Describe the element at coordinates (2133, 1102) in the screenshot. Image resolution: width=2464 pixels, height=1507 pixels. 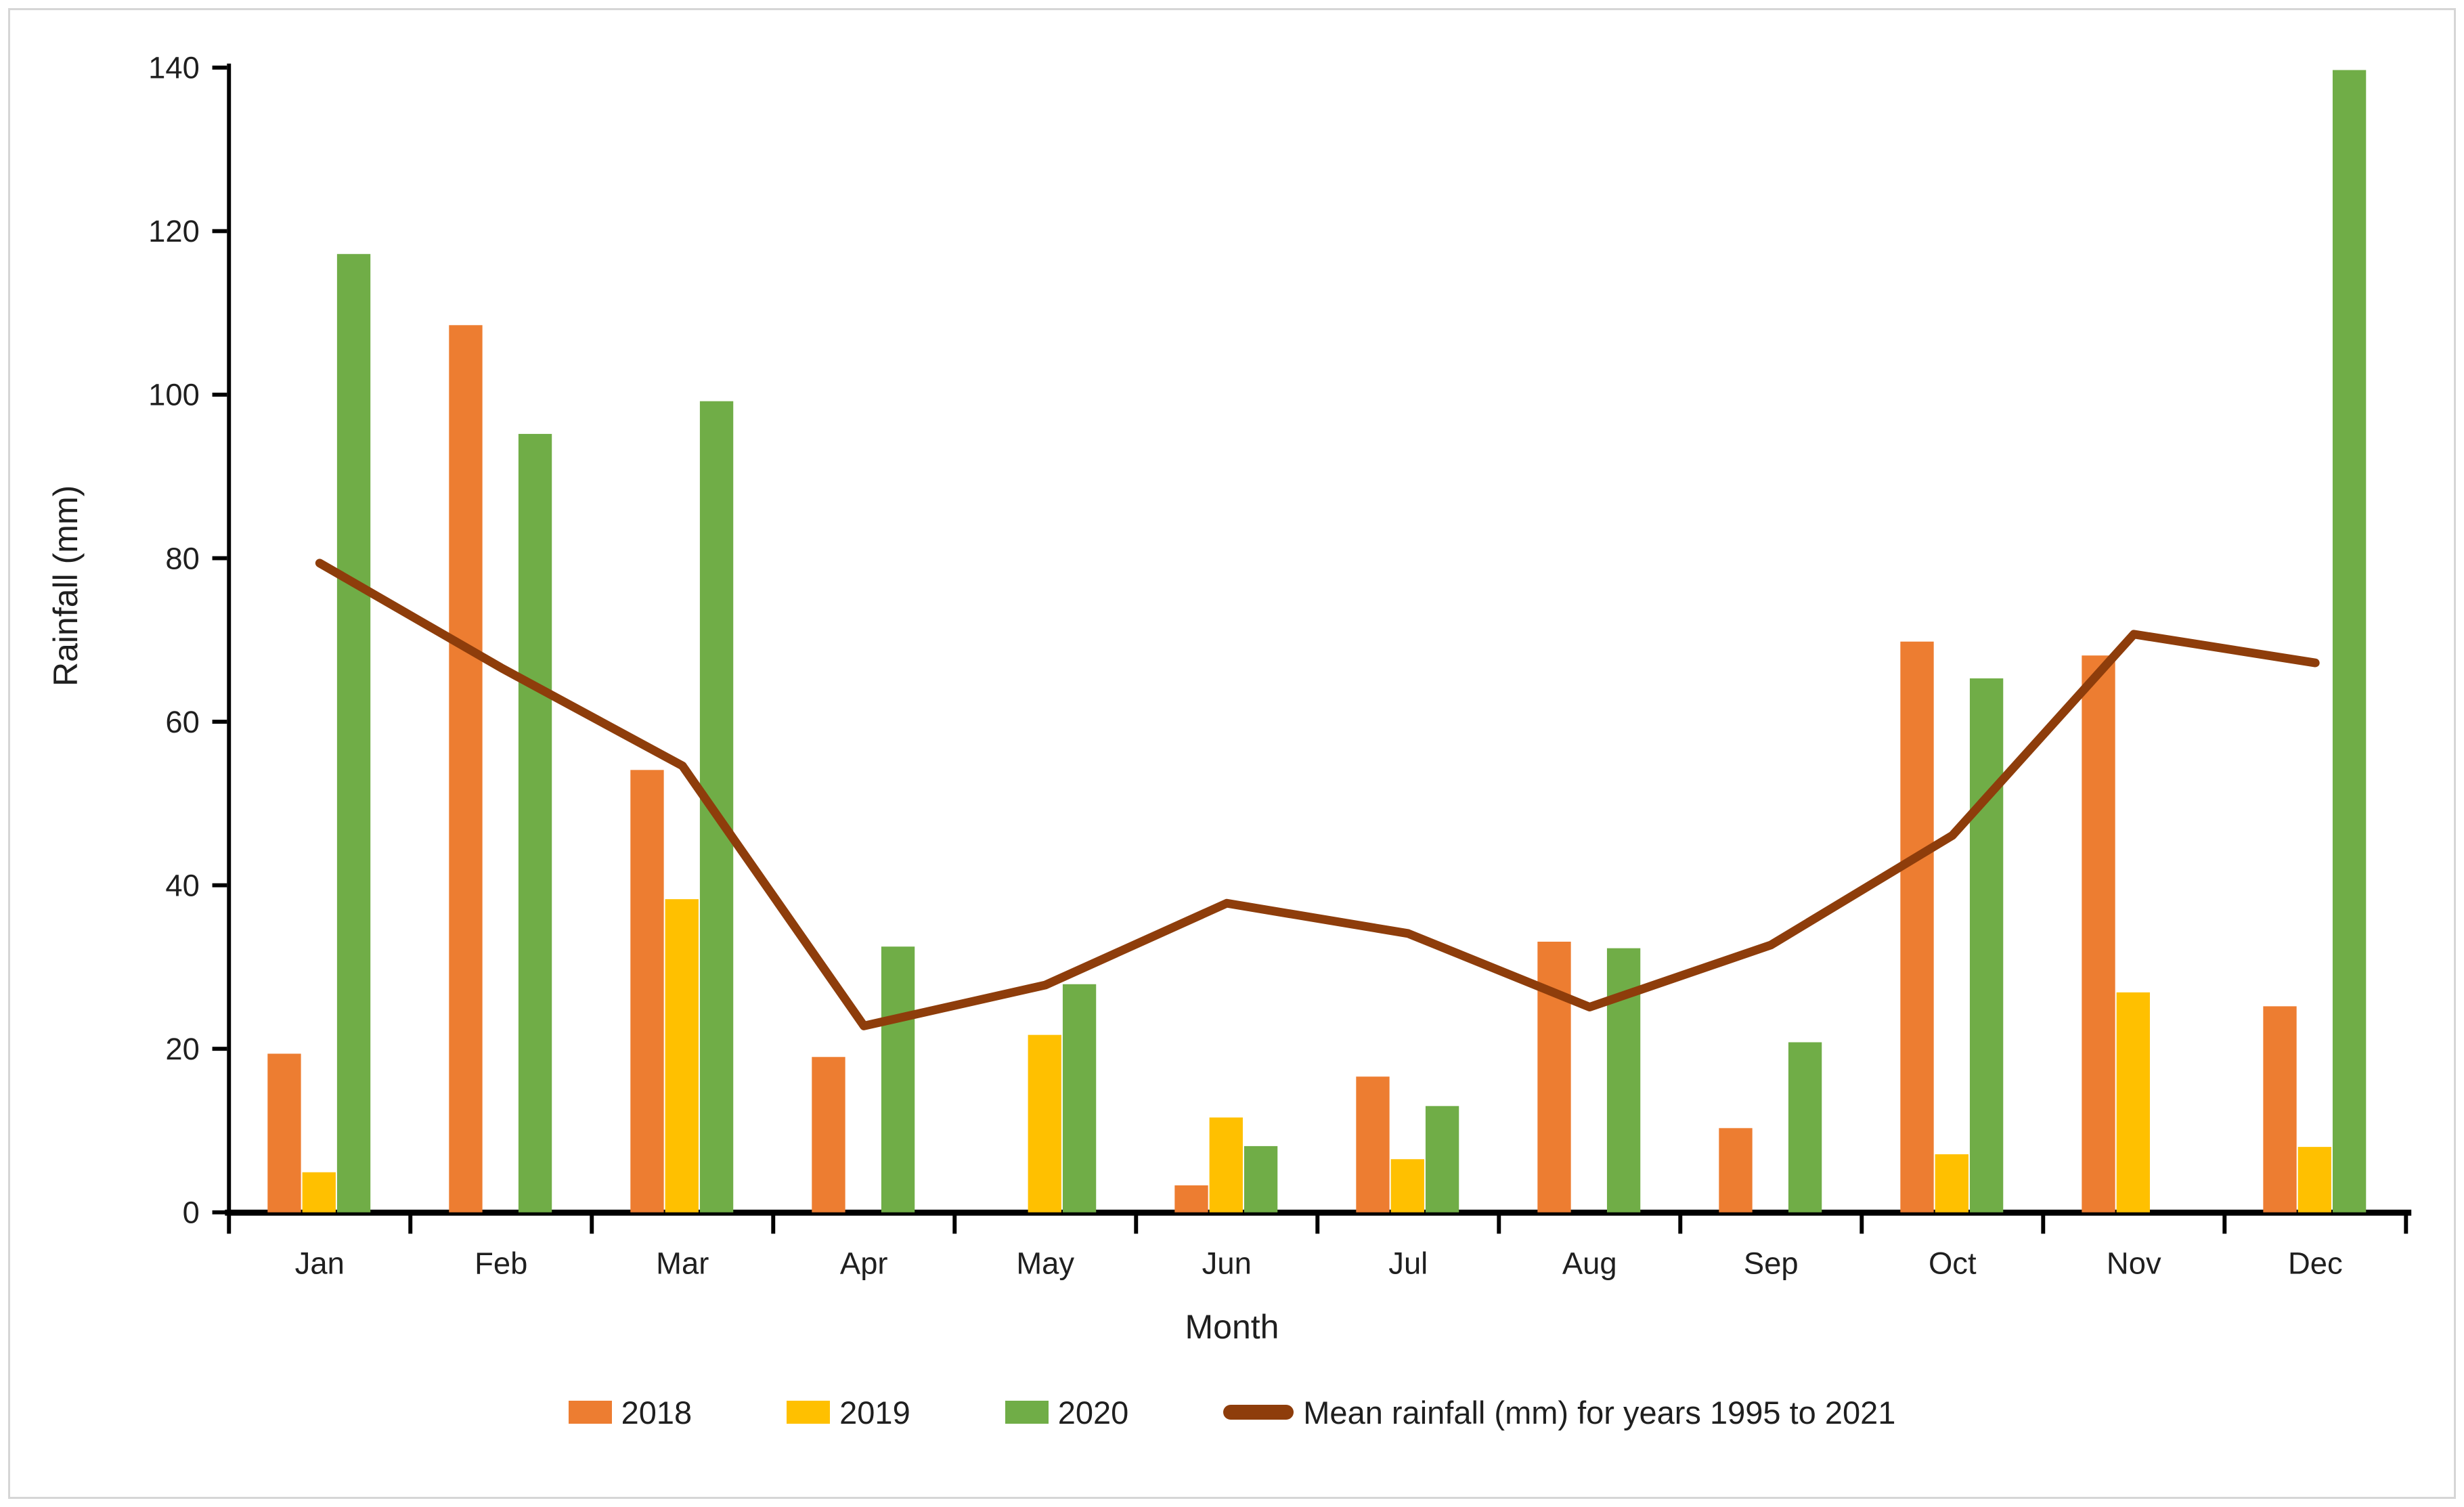
I see `bar-2019-Nov` at that location.